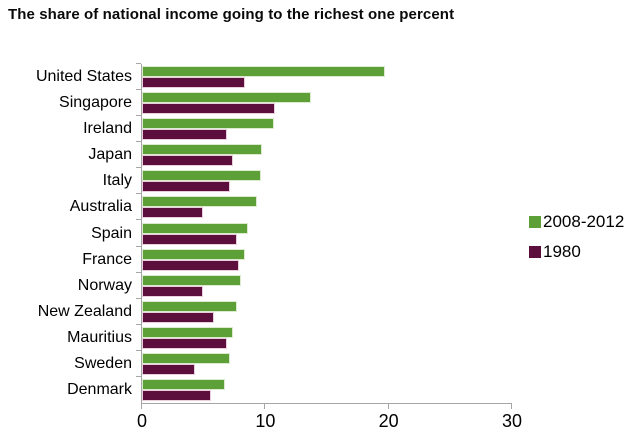 The height and width of the screenshot is (440, 640). What do you see at coordinates (307, 180) in the screenshot?
I see `category-row: Italy` at bounding box center [307, 180].